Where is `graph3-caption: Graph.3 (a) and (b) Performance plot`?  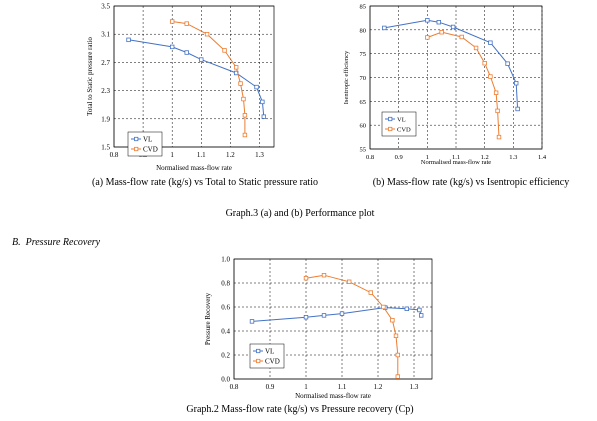
graph3-caption: Graph.3 (a) and (b) Performance plot is located at coordinates (300, 213).